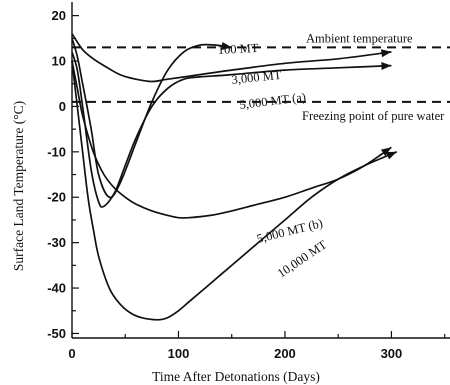  I want to click on y-tick-label: -30, so click(56, 242).